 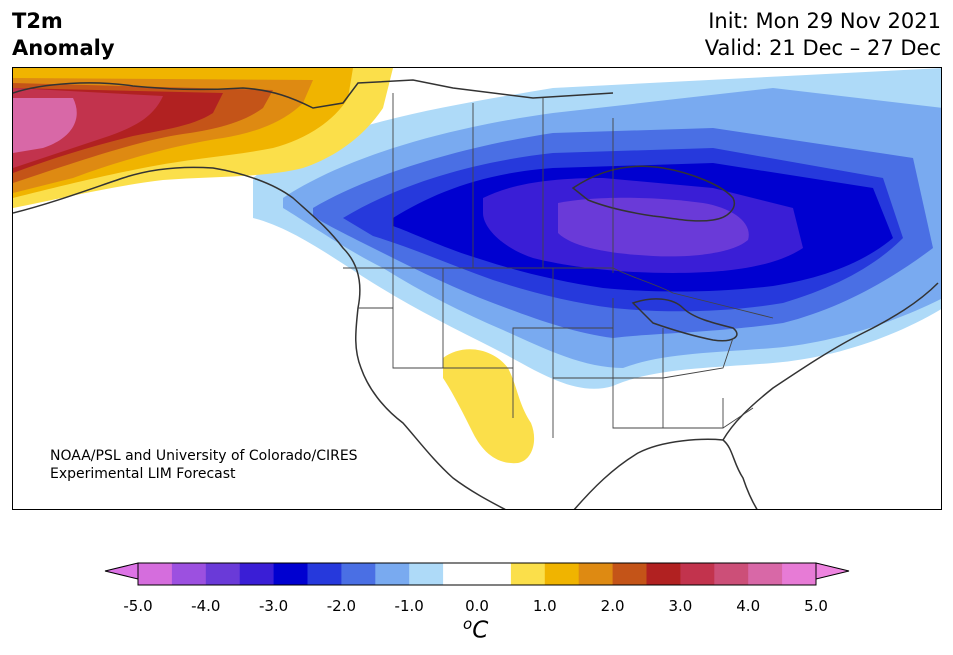 I want to click on ca-provinces, so click(x=503, y=183).